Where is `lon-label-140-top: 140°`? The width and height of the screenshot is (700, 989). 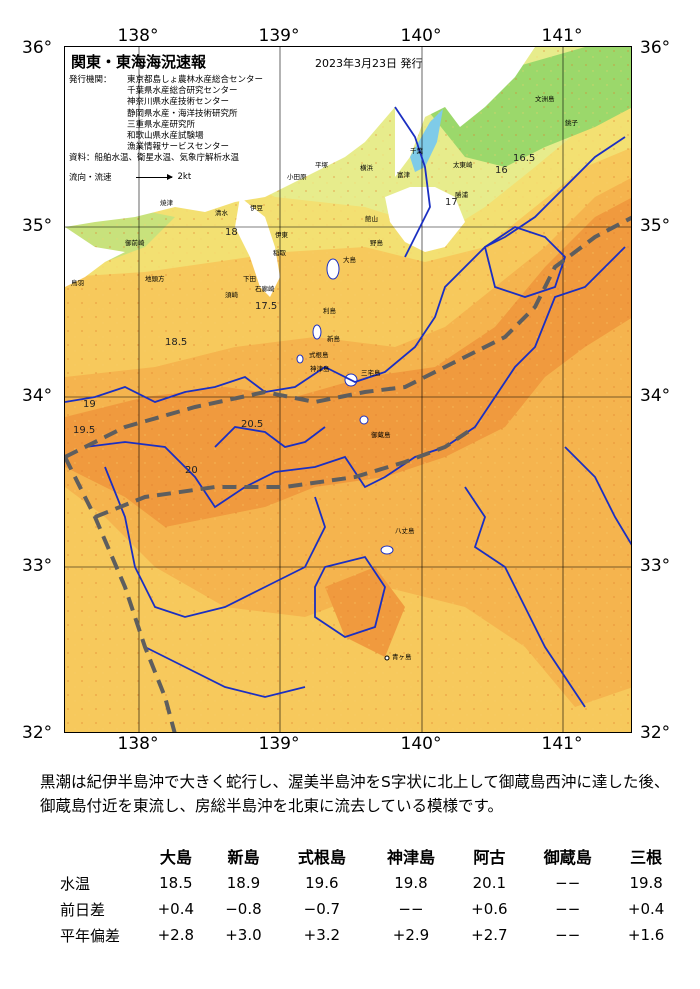
lon-label-140-top: 140° is located at coordinates (421, 36).